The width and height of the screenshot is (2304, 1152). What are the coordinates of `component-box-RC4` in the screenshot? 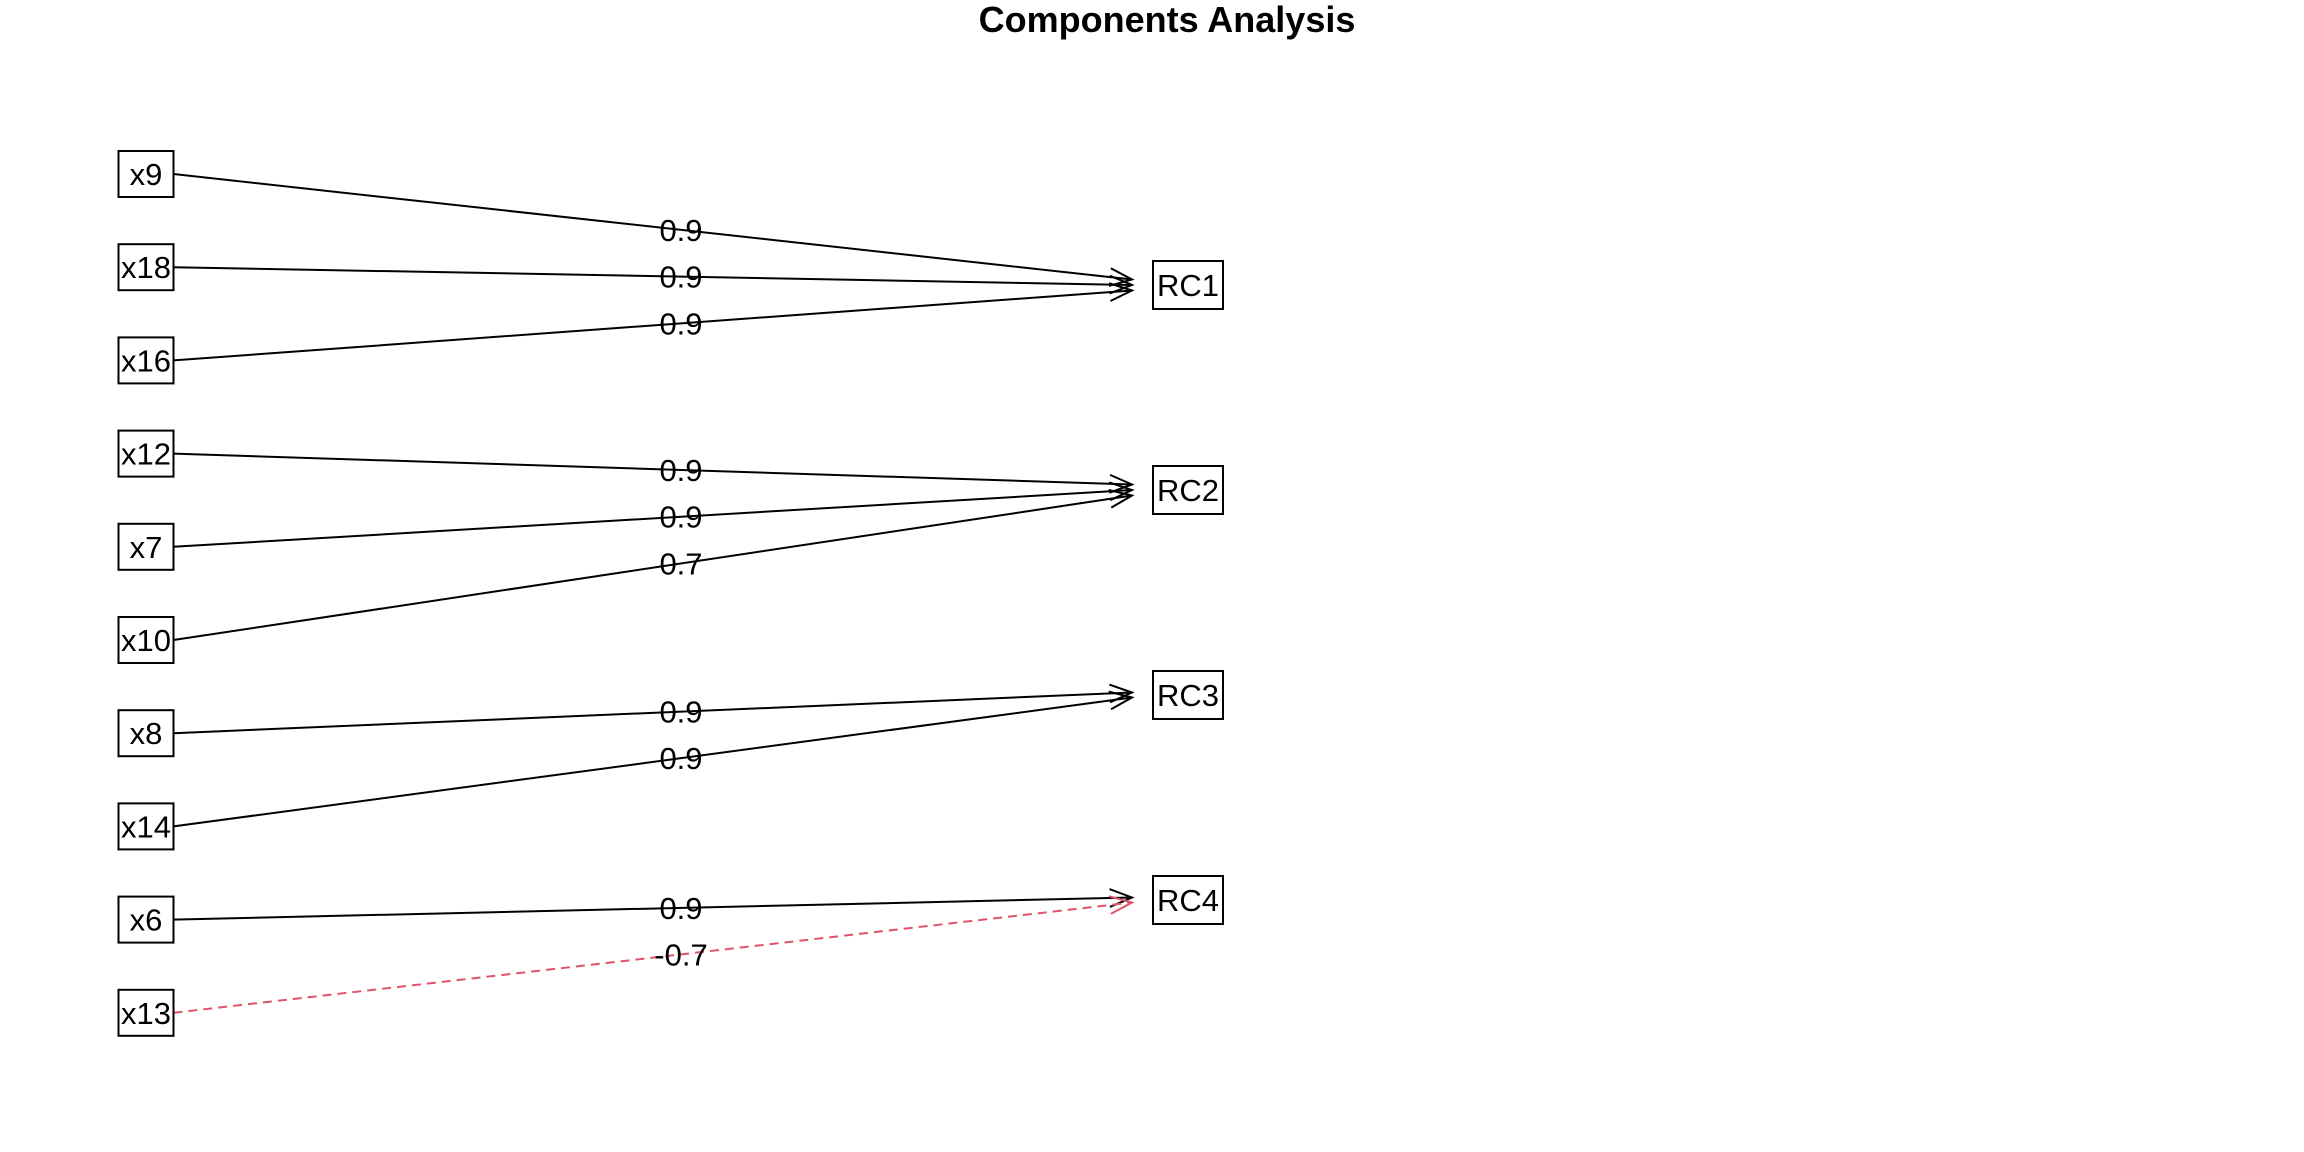 It's located at (1188, 900).